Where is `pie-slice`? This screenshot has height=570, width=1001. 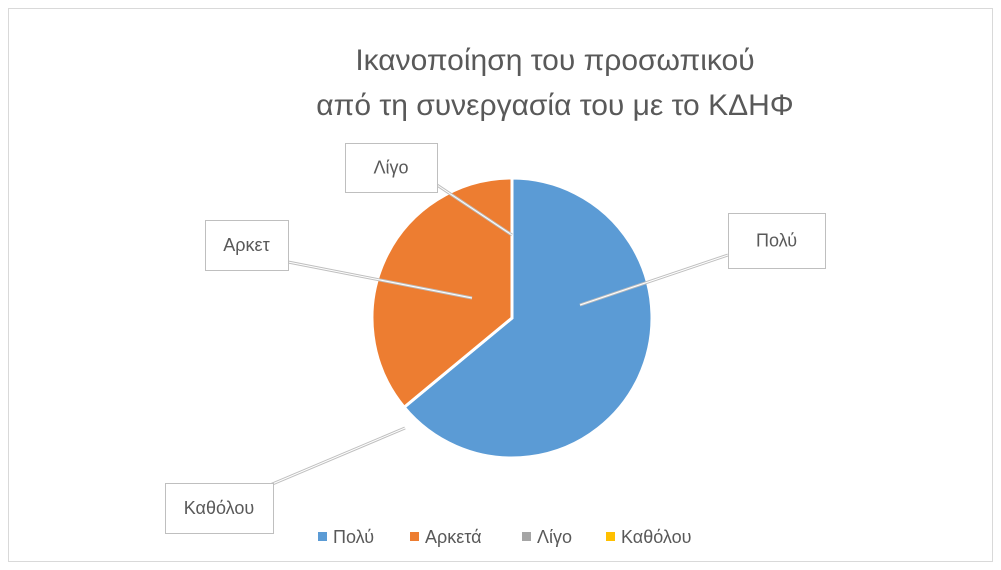
pie-slice is located at coordinates (528, 318).